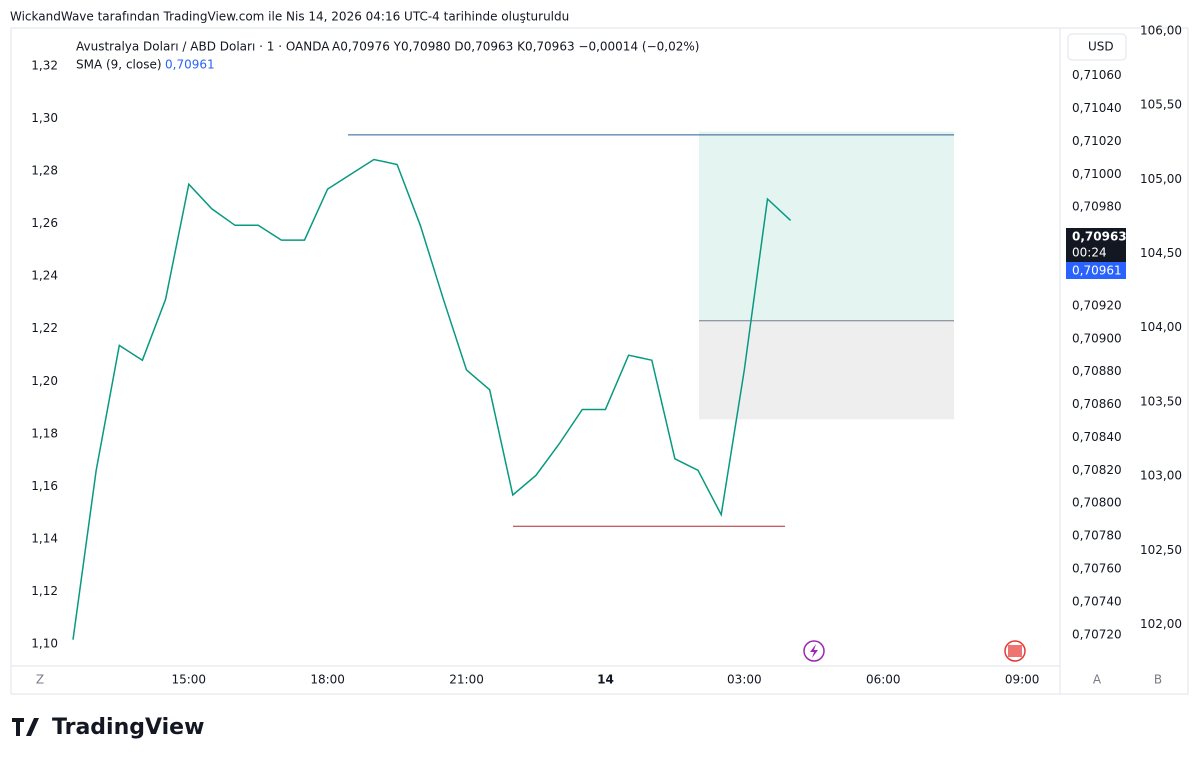 Image resolution: width=1200 pixels, height=760 pixels. What do you see at coordinates (44, 486) in the screenshot?
I see `y-tick-label: 1,16` at bounding box center [44, 486].